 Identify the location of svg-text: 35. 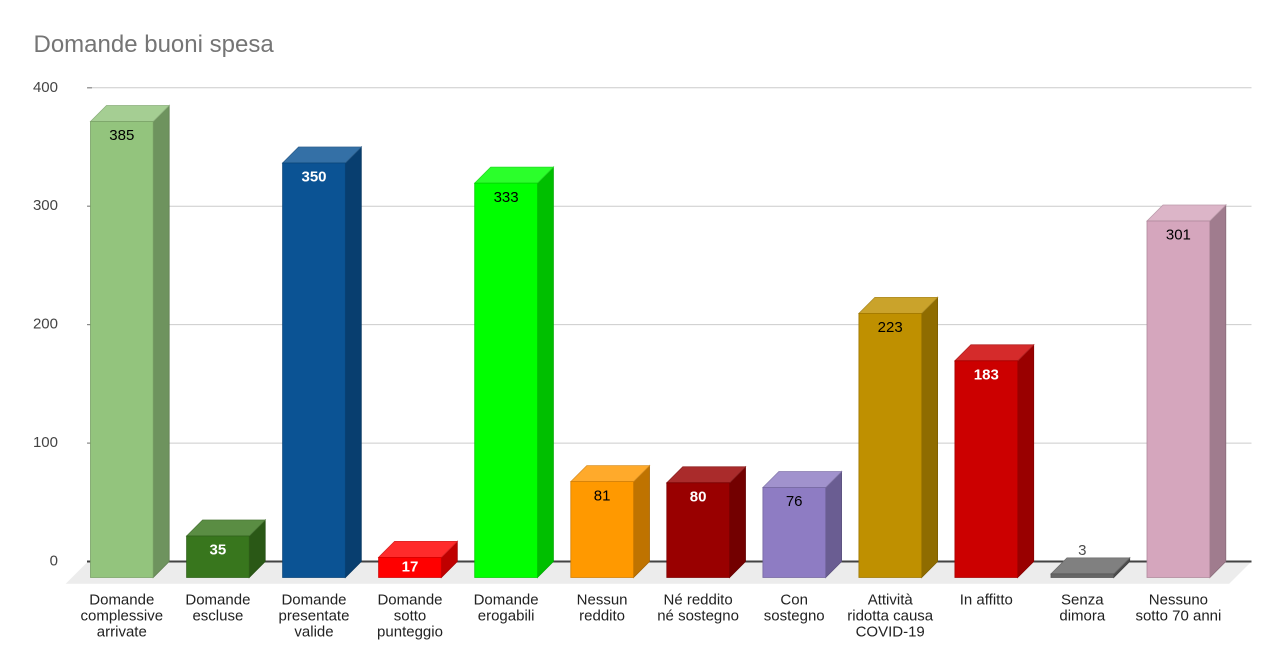
(218, 550).